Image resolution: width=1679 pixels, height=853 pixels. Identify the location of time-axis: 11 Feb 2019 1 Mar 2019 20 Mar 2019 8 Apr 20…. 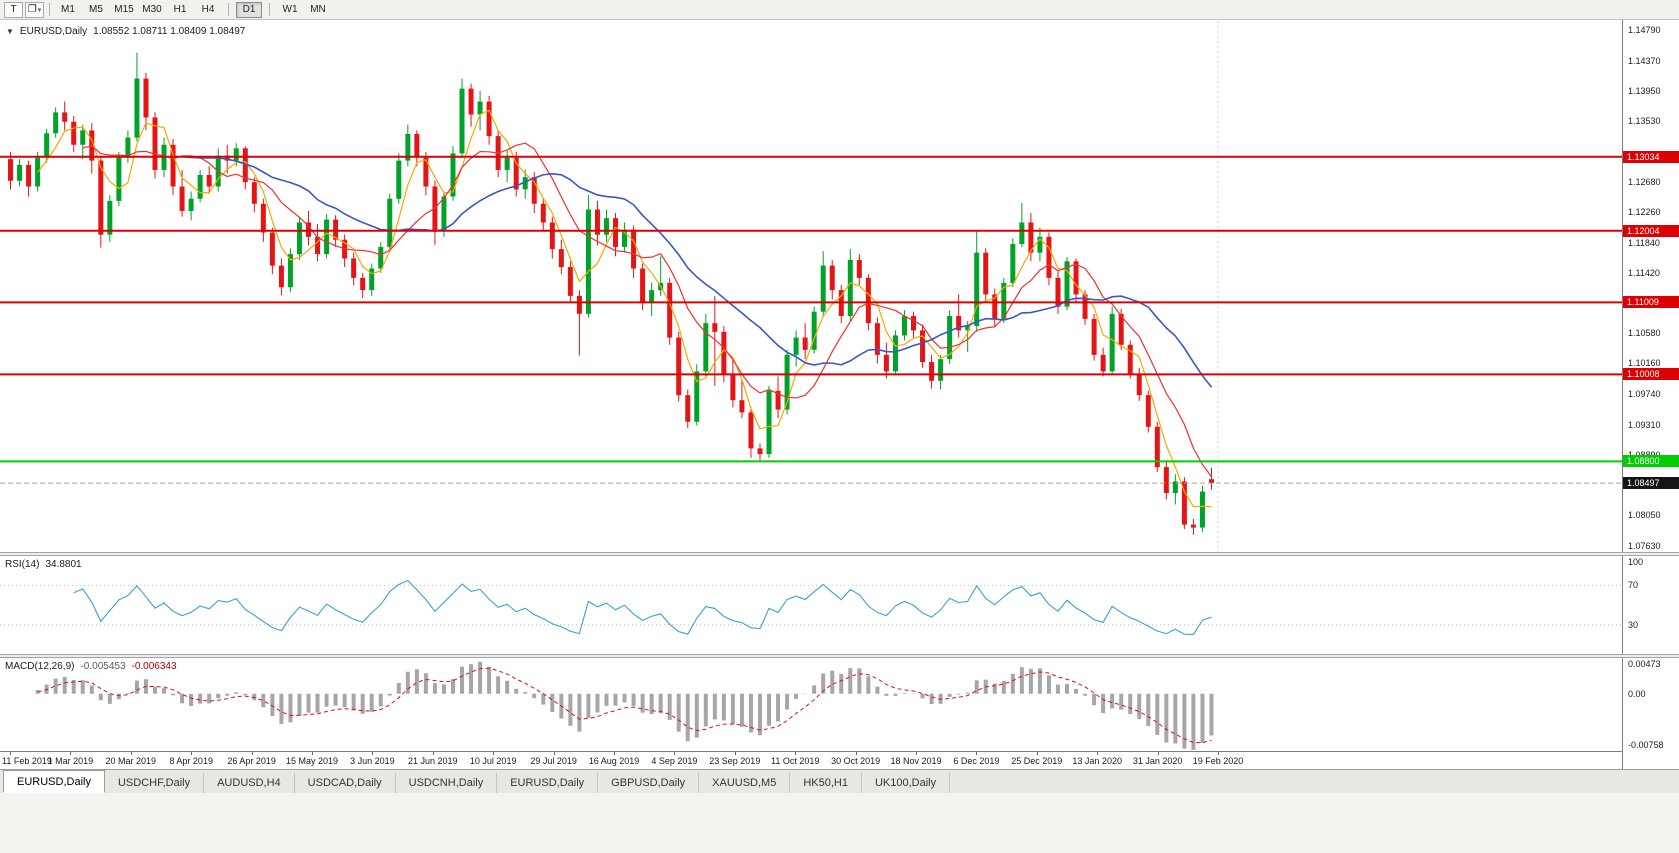
(811, 760).